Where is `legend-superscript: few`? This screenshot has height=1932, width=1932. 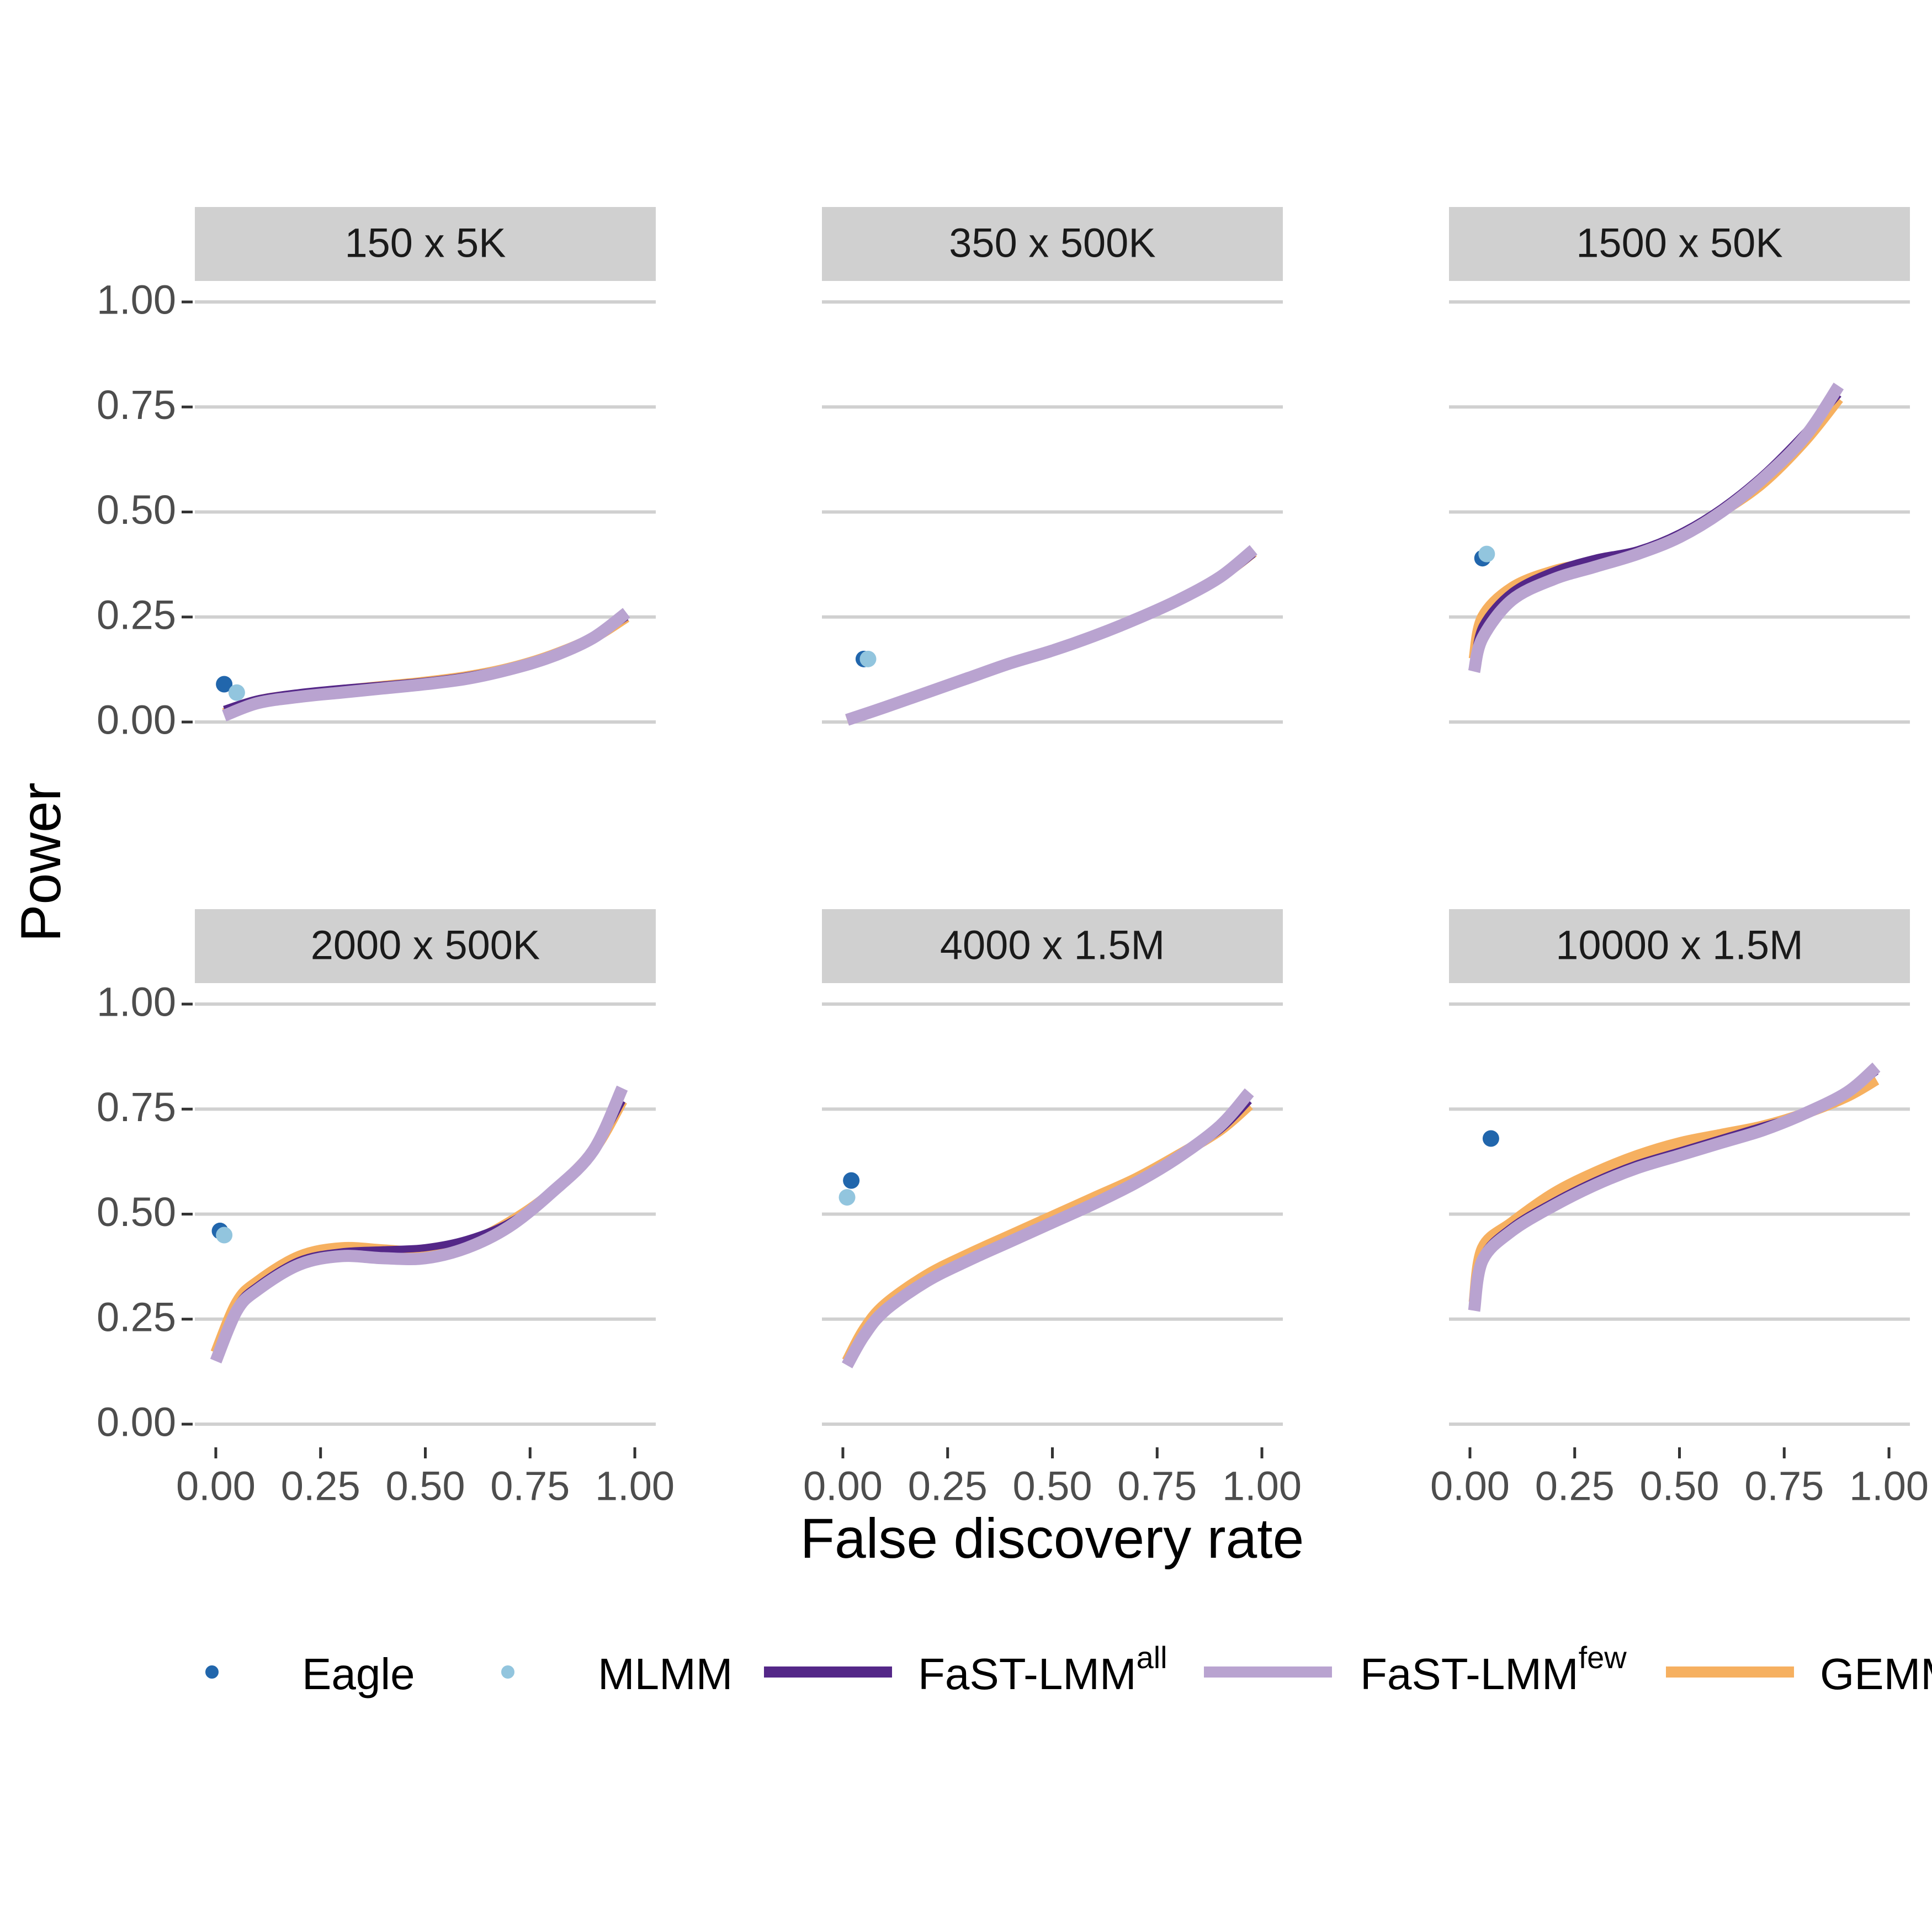 legend-superscript: few is located at coordinates (1603, 1658).